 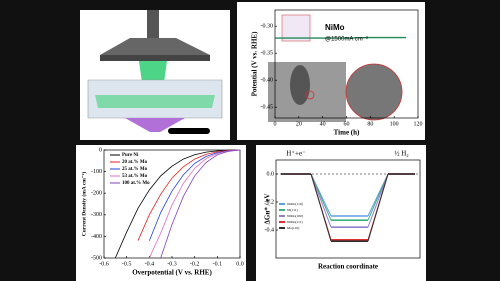 What do you see at coordinates (299, 124) in the screenshot?
I see `x-tick-label: 20` at bounding box center [299, 124].